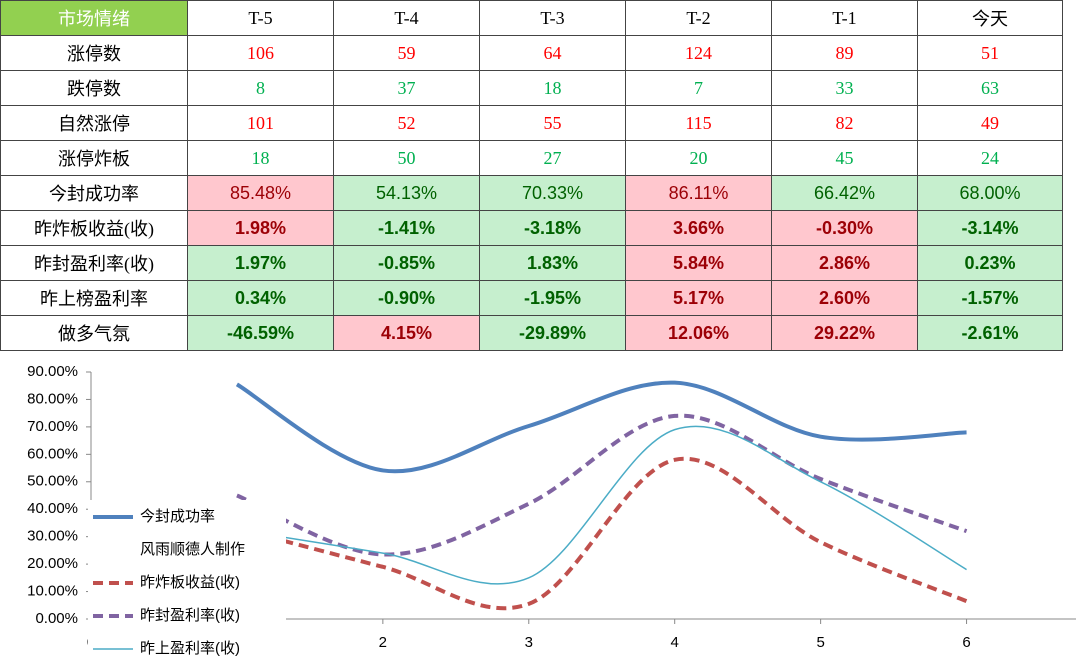 The image size is (1078, 672). Describe the element at coordinates (552, 263) in the screenshot. I see `value-cell: 1.83%` at that location.